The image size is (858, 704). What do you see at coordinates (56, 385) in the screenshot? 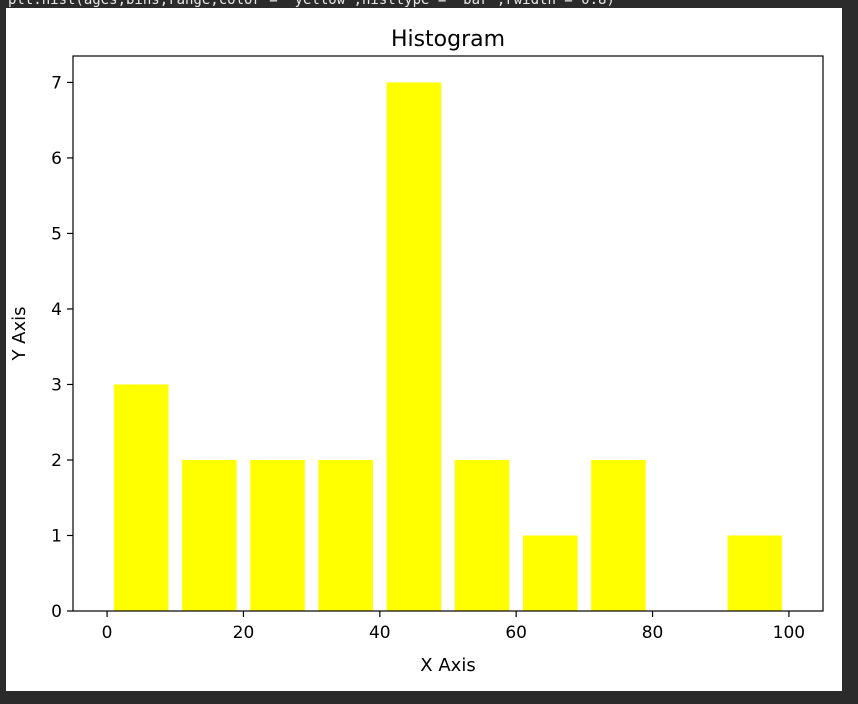
I see `y-tick-label: 3` at bounding box center [56, 385].